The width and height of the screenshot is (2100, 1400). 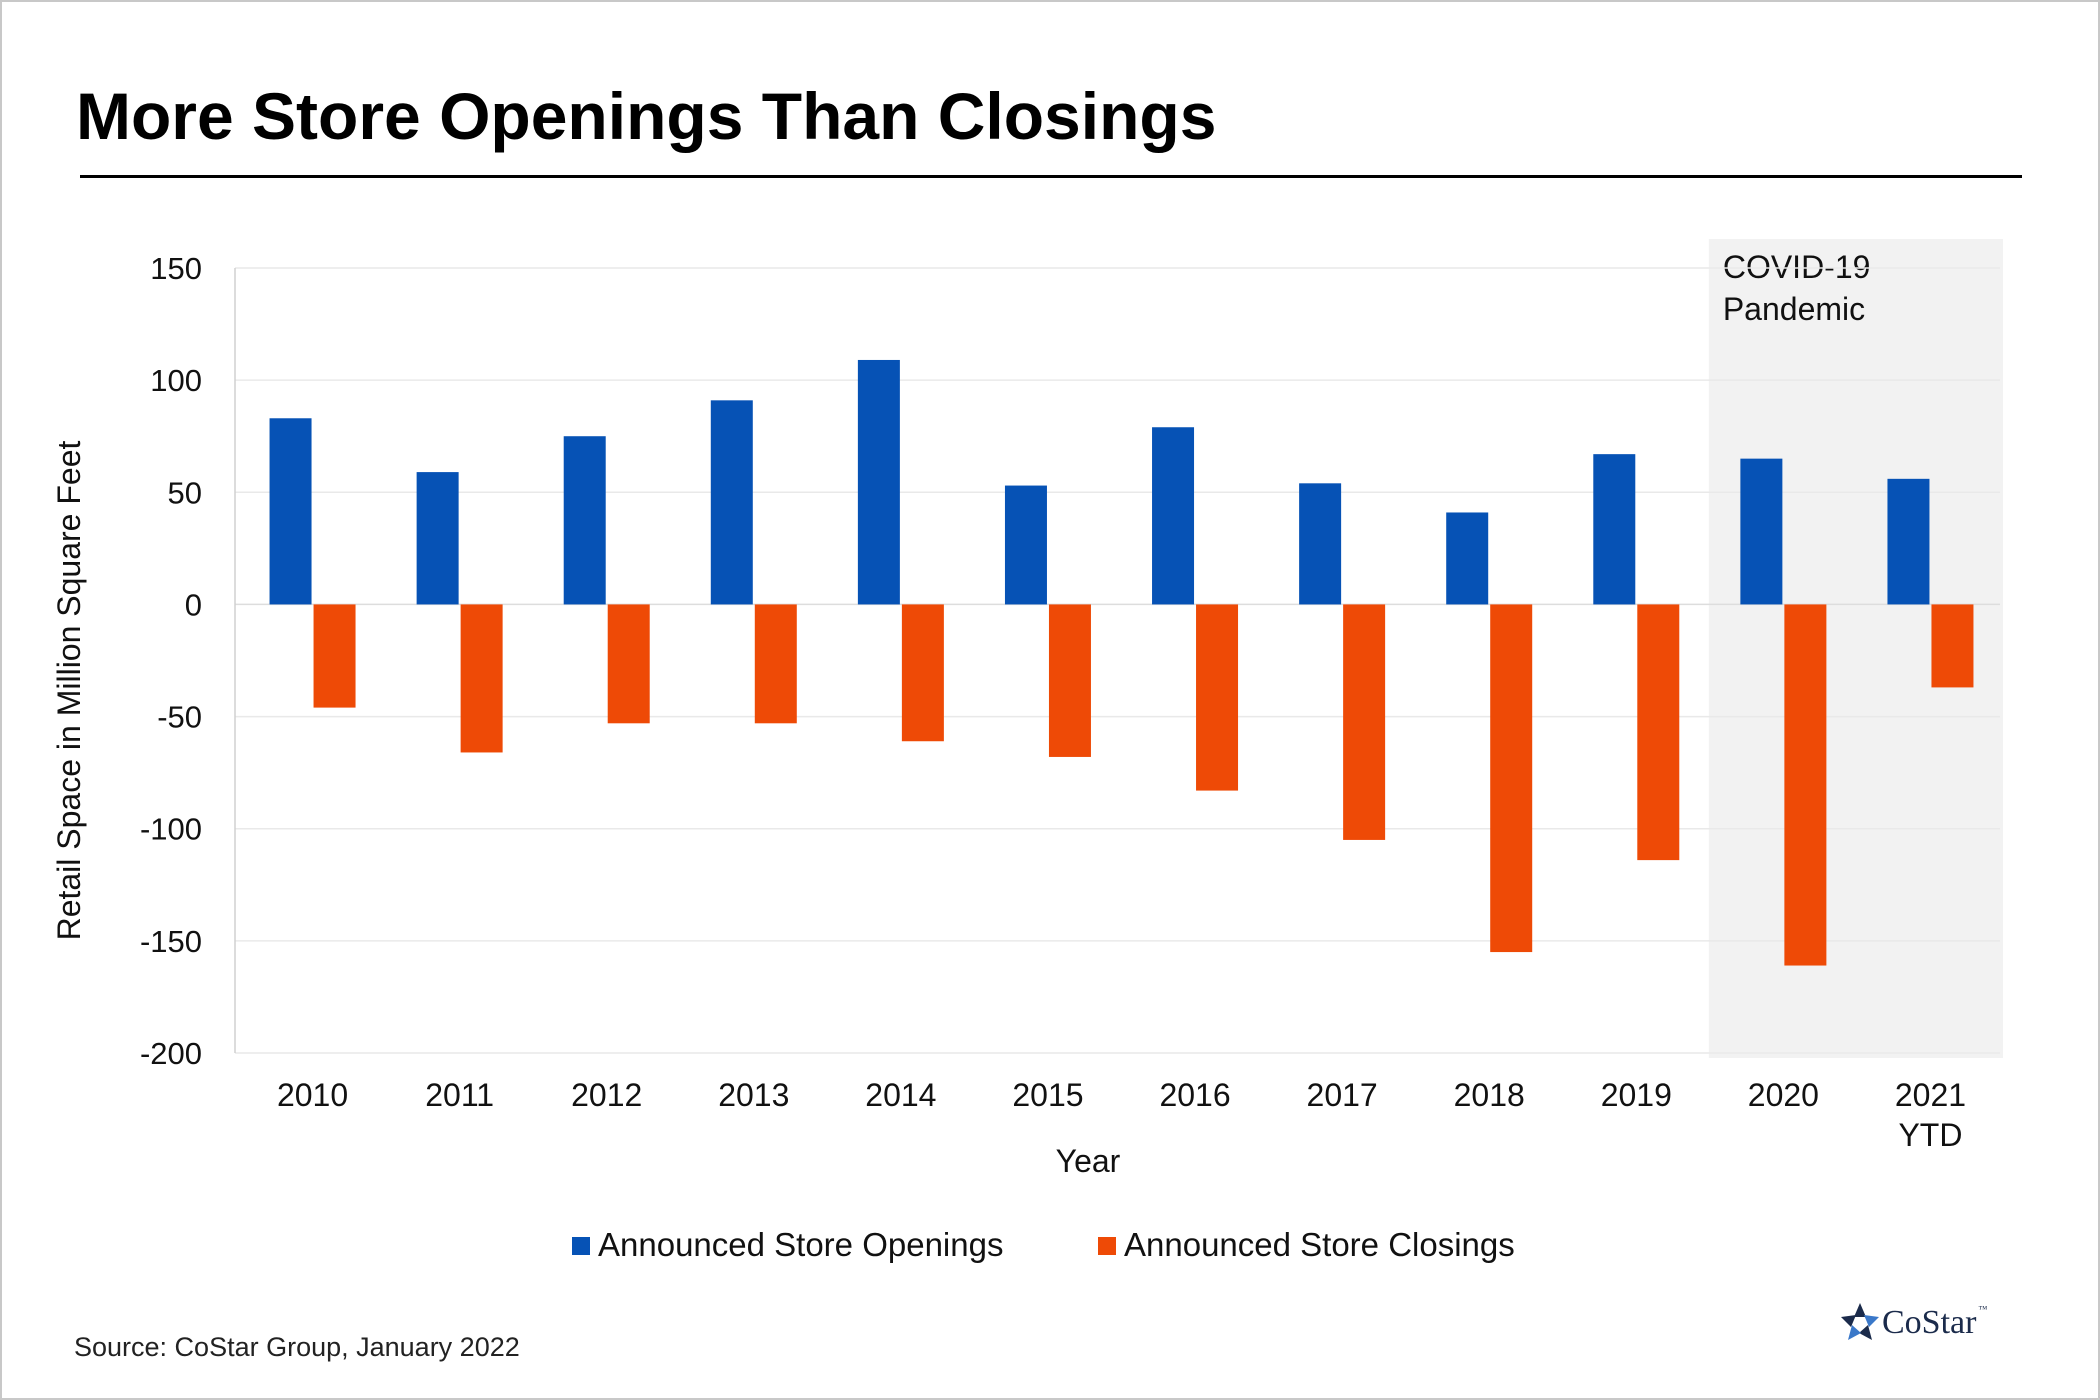 What do you see at coordinates (1908, 541) in the screenshot?
I see `bar-openings-2021-ytd` at bounding box center [1908, 541].